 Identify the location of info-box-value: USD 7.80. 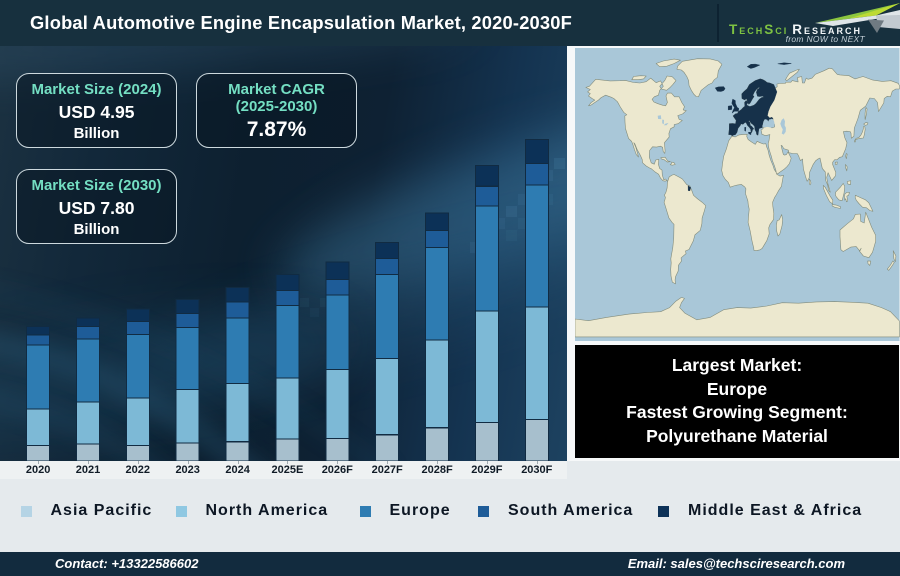
(96, 208).